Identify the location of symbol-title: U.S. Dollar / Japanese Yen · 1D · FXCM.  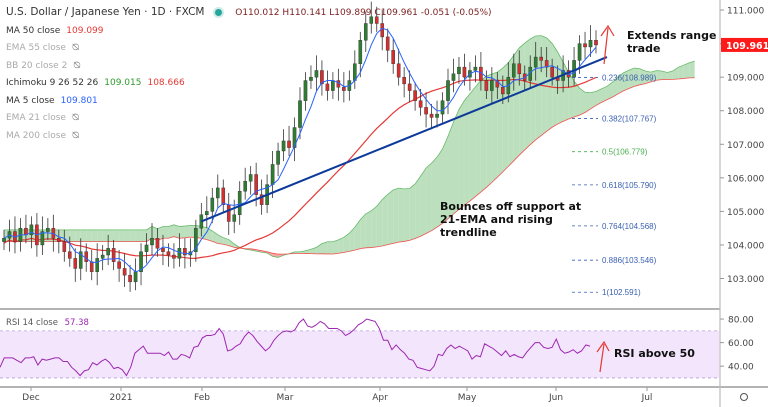
(105, 12).